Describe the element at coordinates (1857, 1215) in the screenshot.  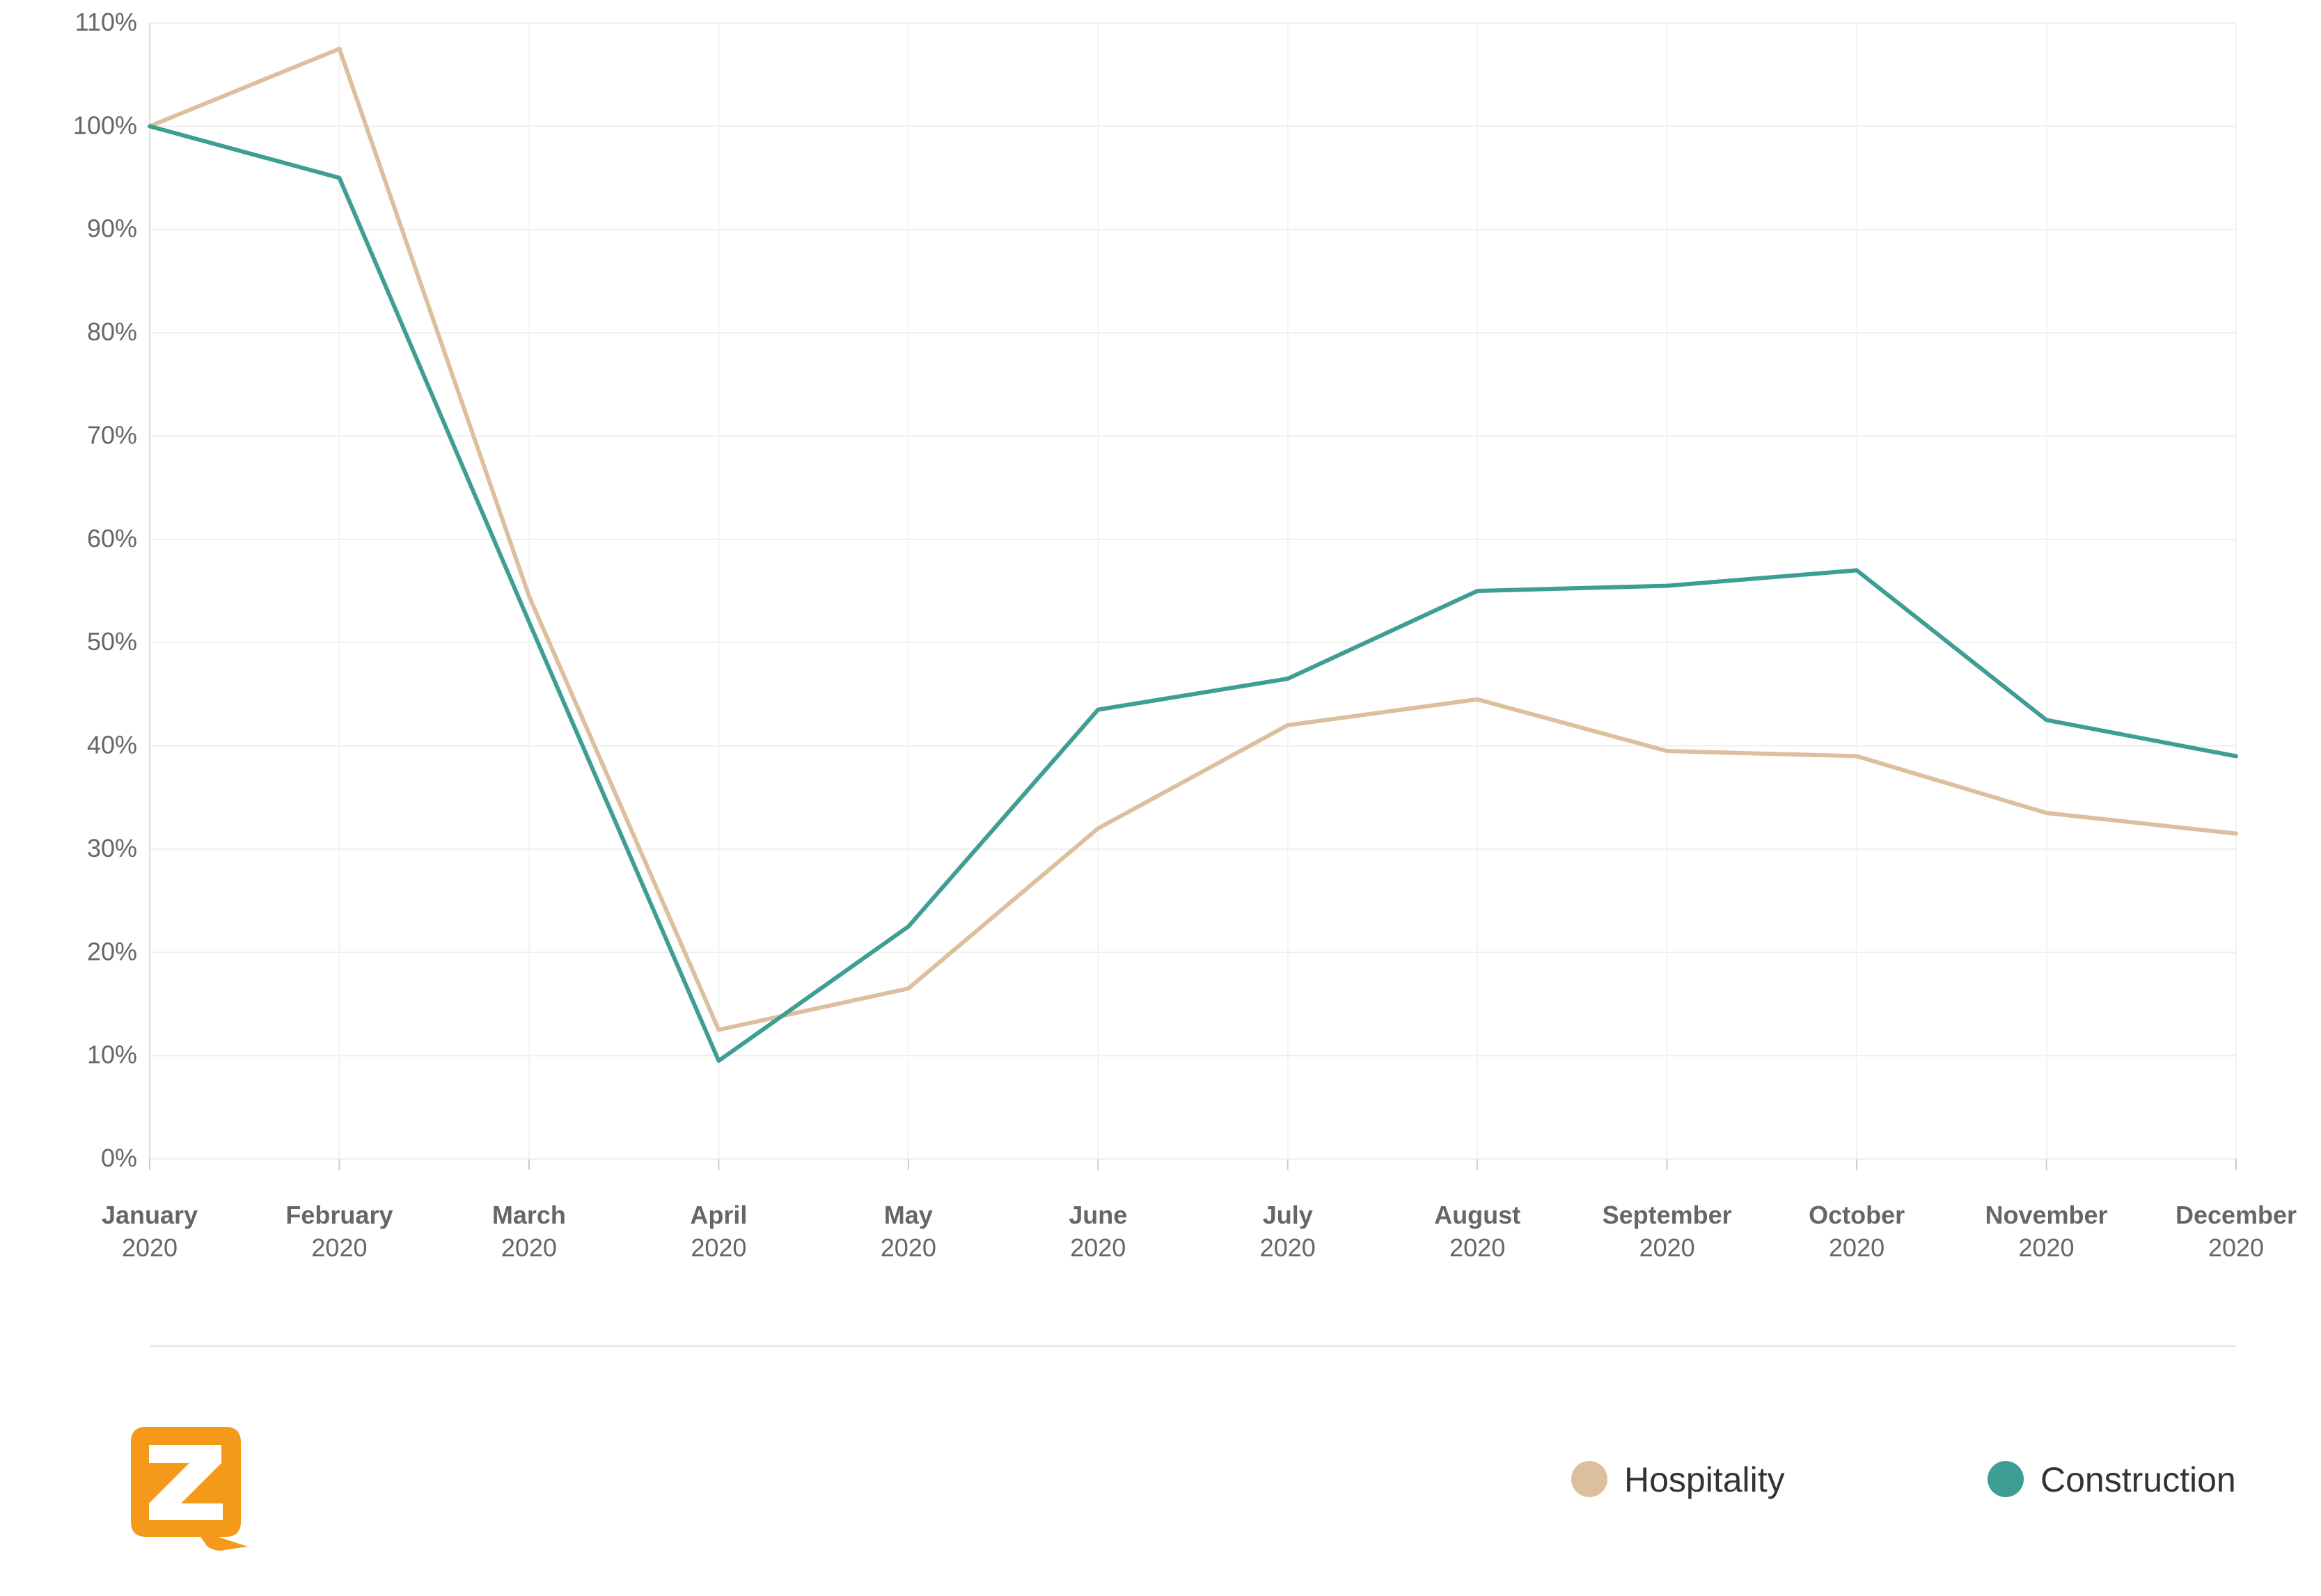
I see `x-tick-label-month: October` at that location.